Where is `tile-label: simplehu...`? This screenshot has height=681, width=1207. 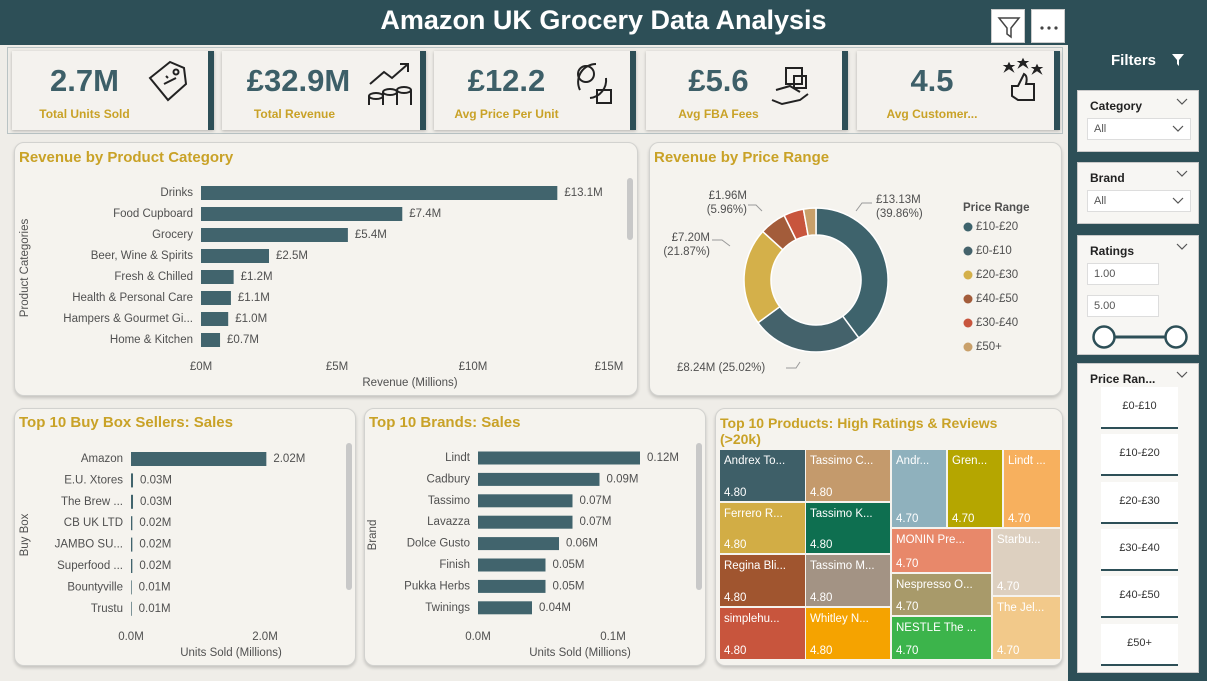 tile-label: simplehu... is located at coordinates (752, 619).